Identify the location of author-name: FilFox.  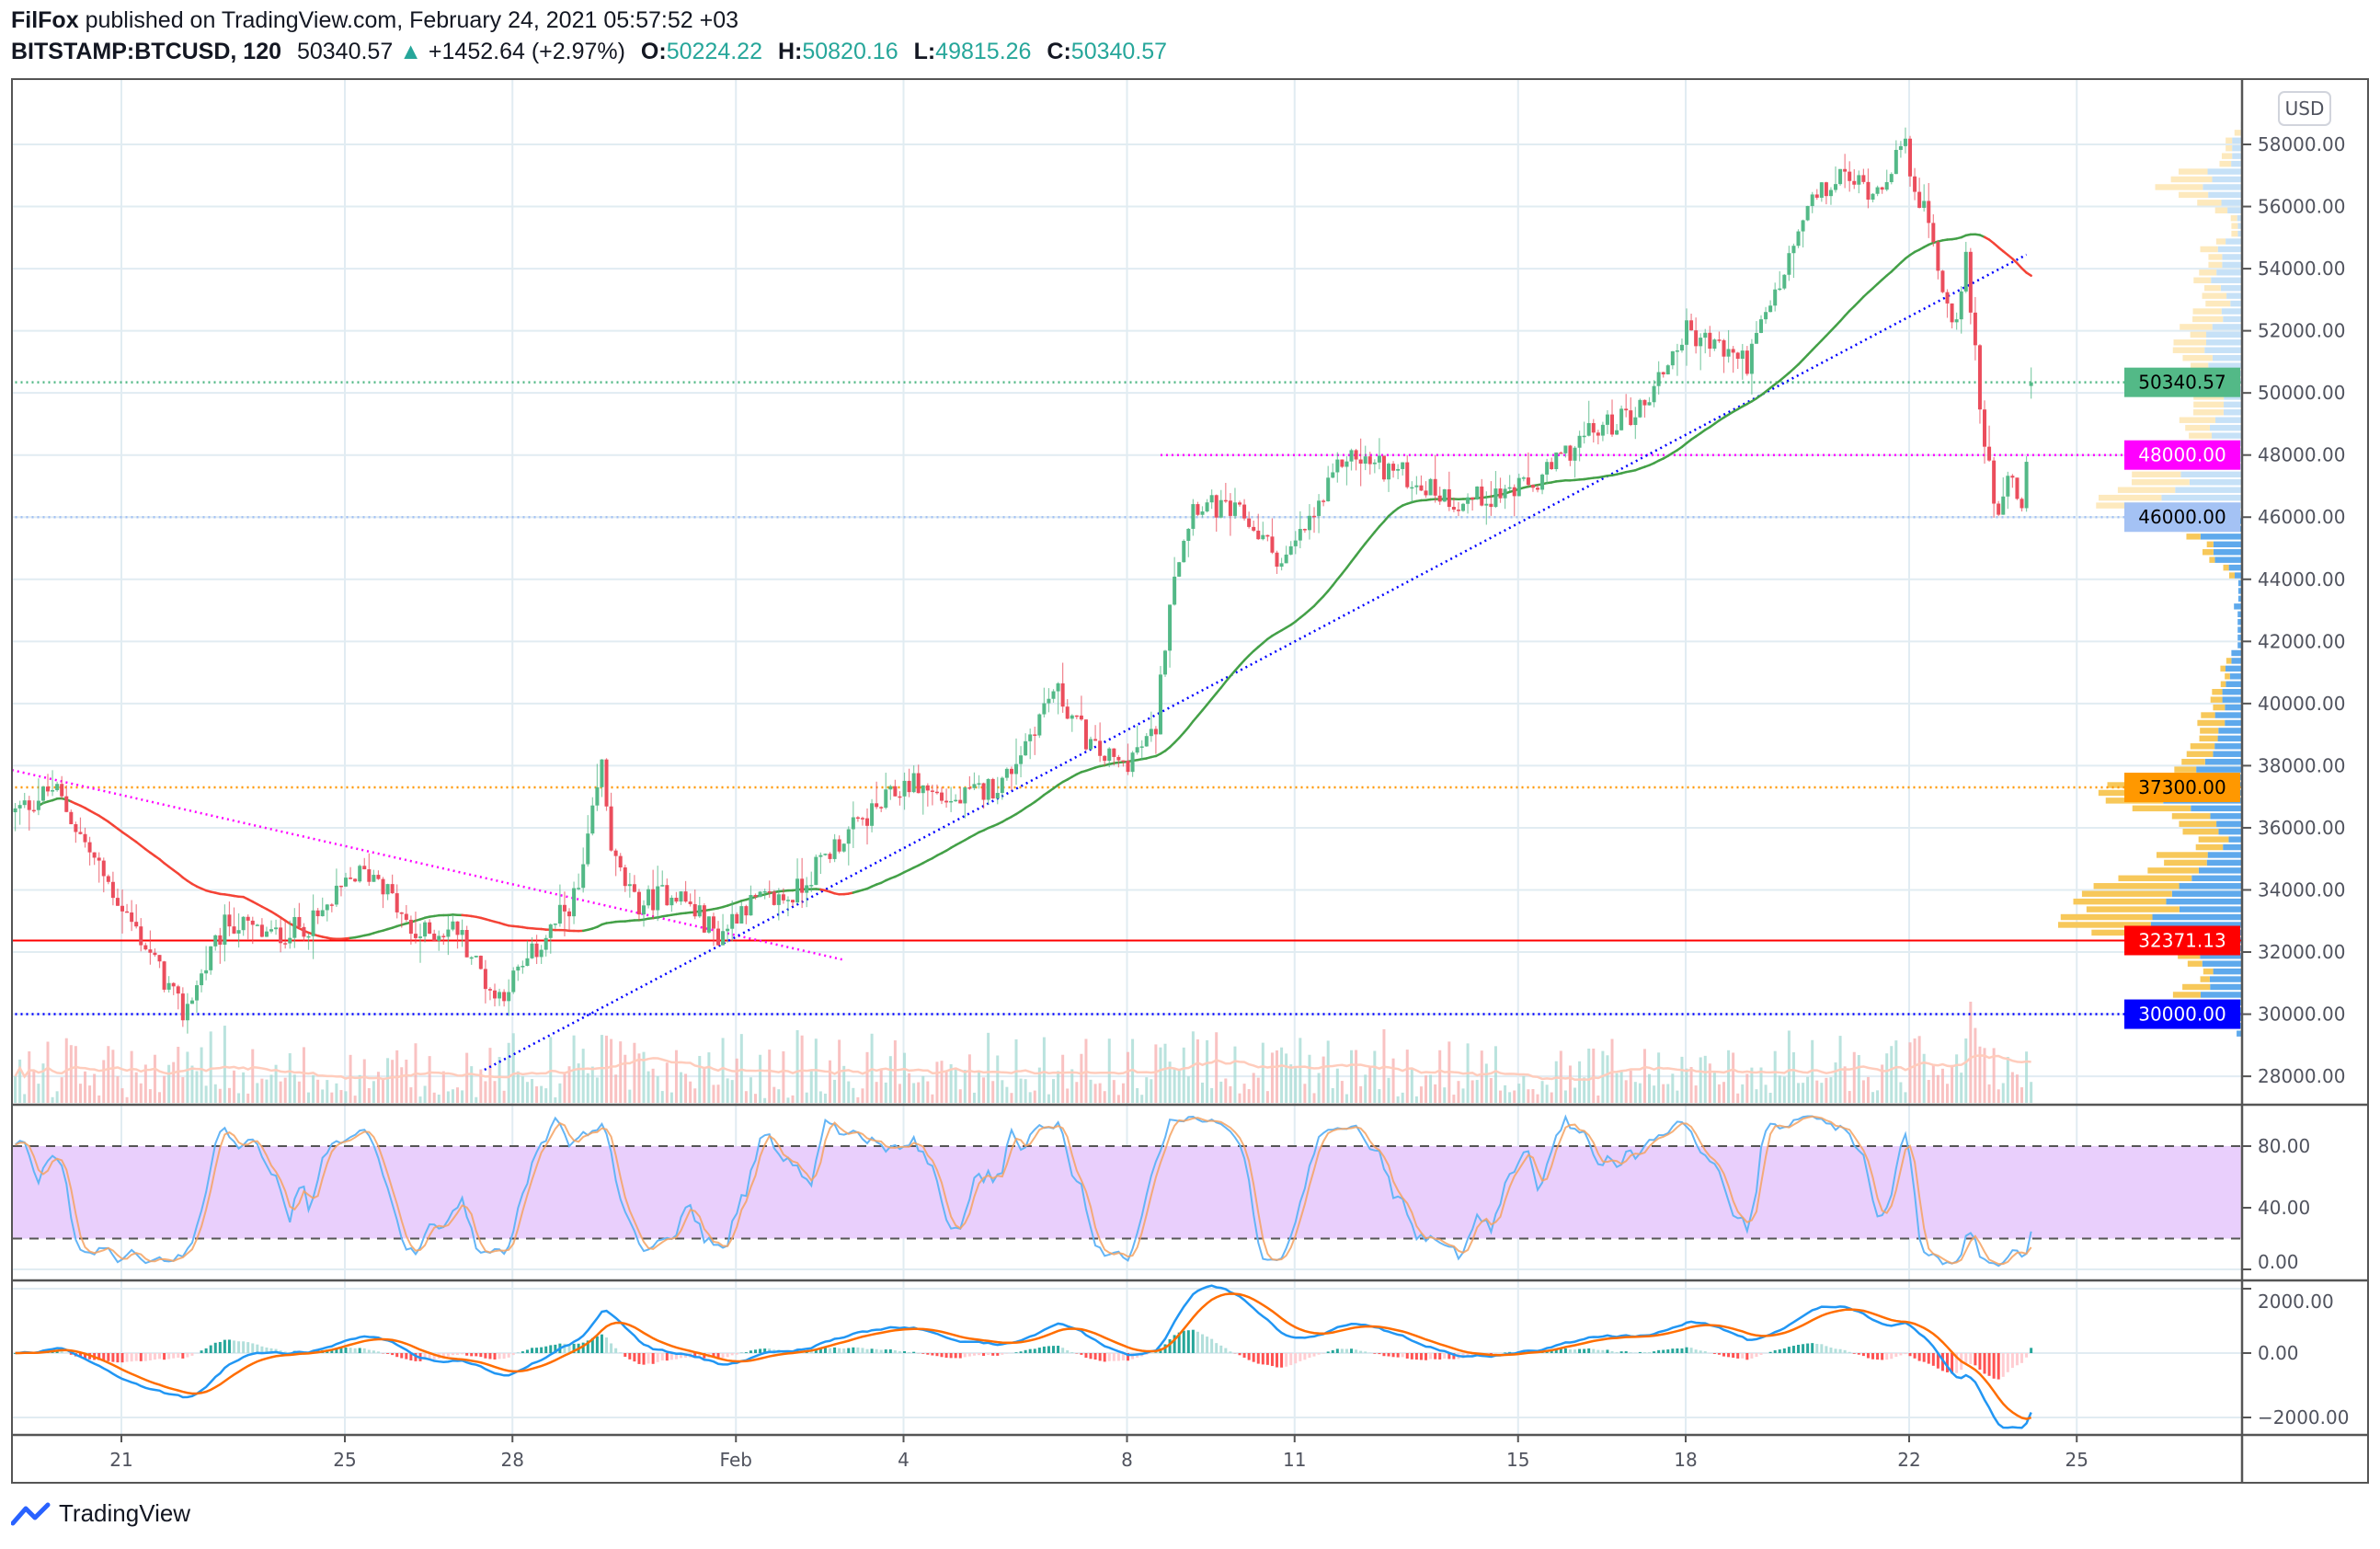
(45, 20).